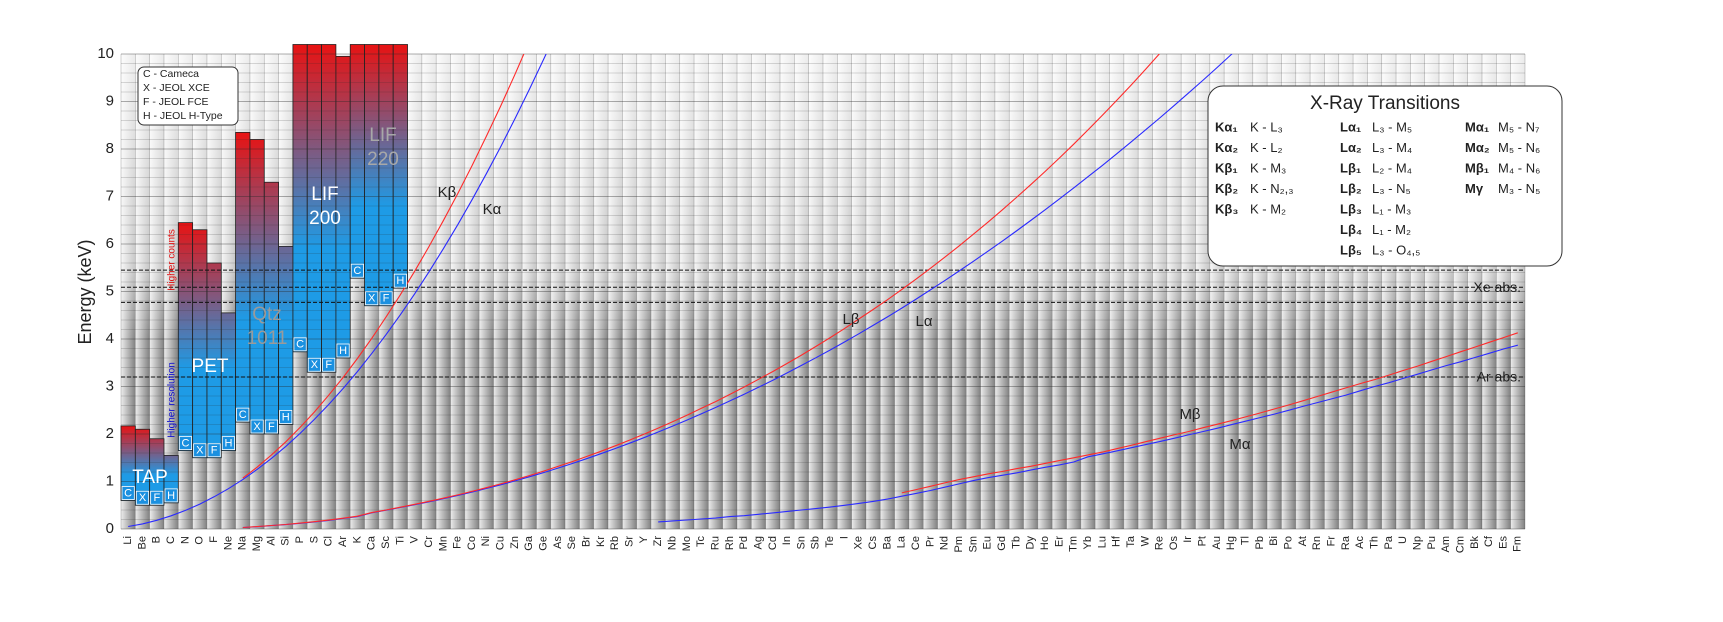 The width and height of the screenshot is (1723, 622). What do you see at coordinates (110, 480) in the screenshot?
I see `y-tick-label: 1` at bounding box center [110, 480].